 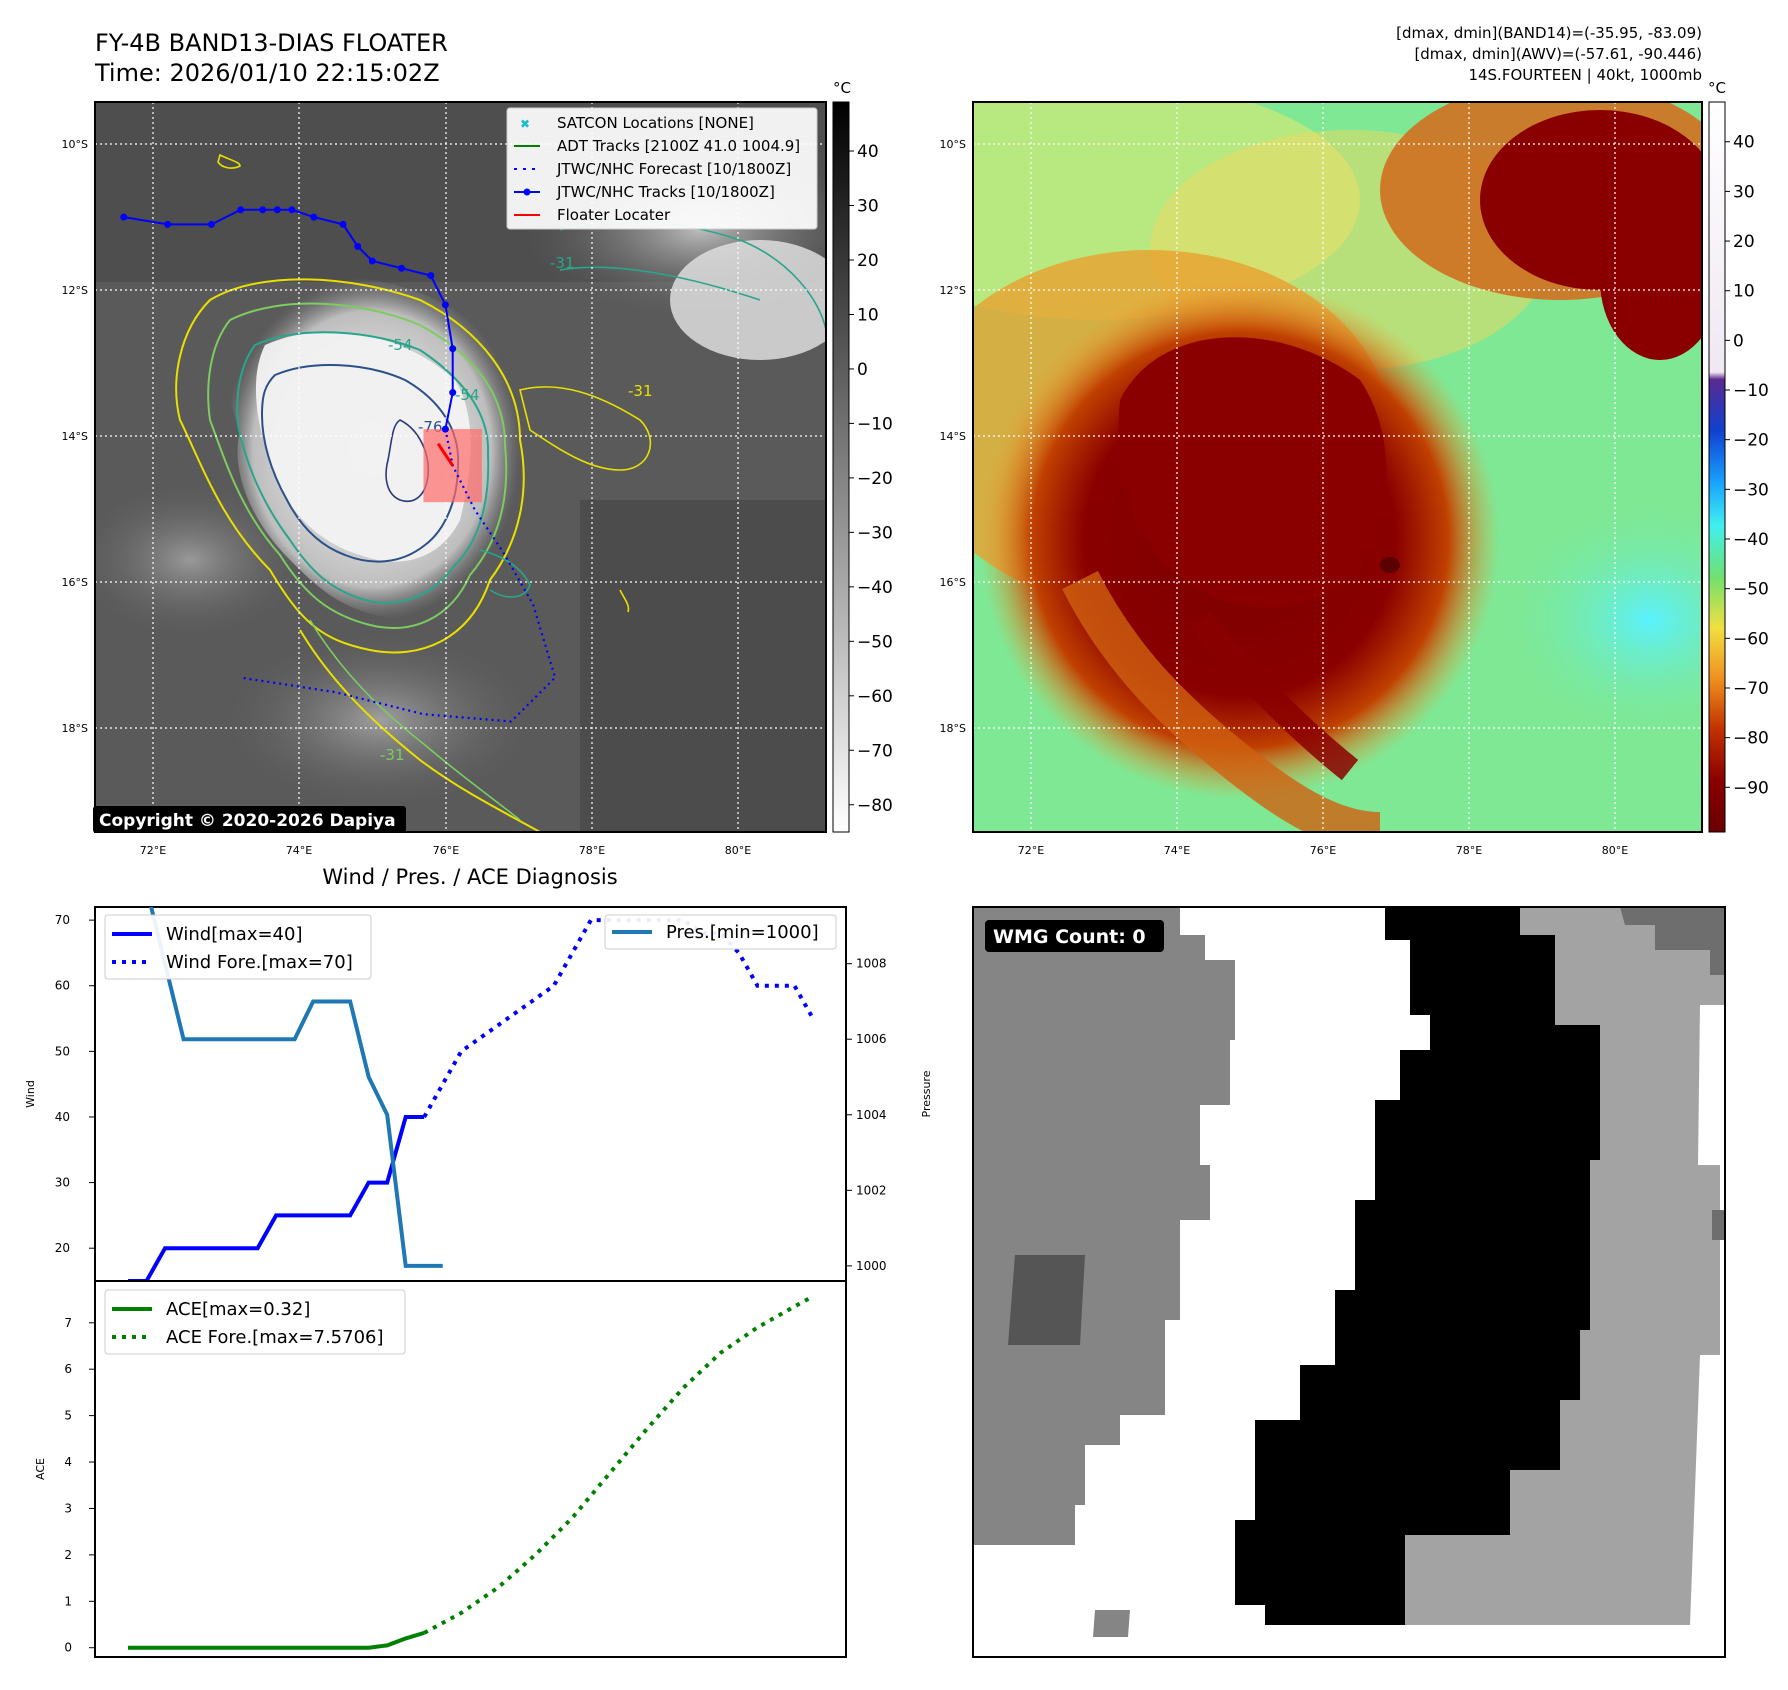 I want to click on ir-lat-label: 18°S, so click(x=75, y=728).